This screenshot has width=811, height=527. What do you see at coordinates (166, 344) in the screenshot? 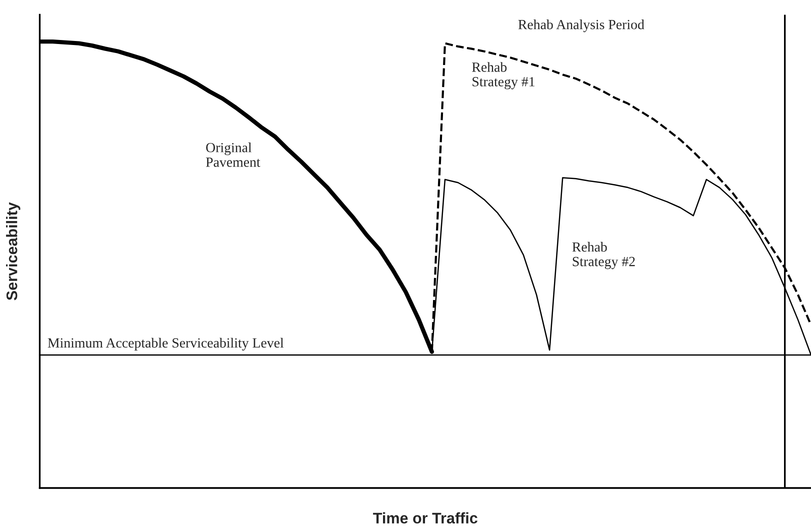
I see `ref-line-label: Minimum Acceptable Serviceability Level` at bounding box center [166, 344].